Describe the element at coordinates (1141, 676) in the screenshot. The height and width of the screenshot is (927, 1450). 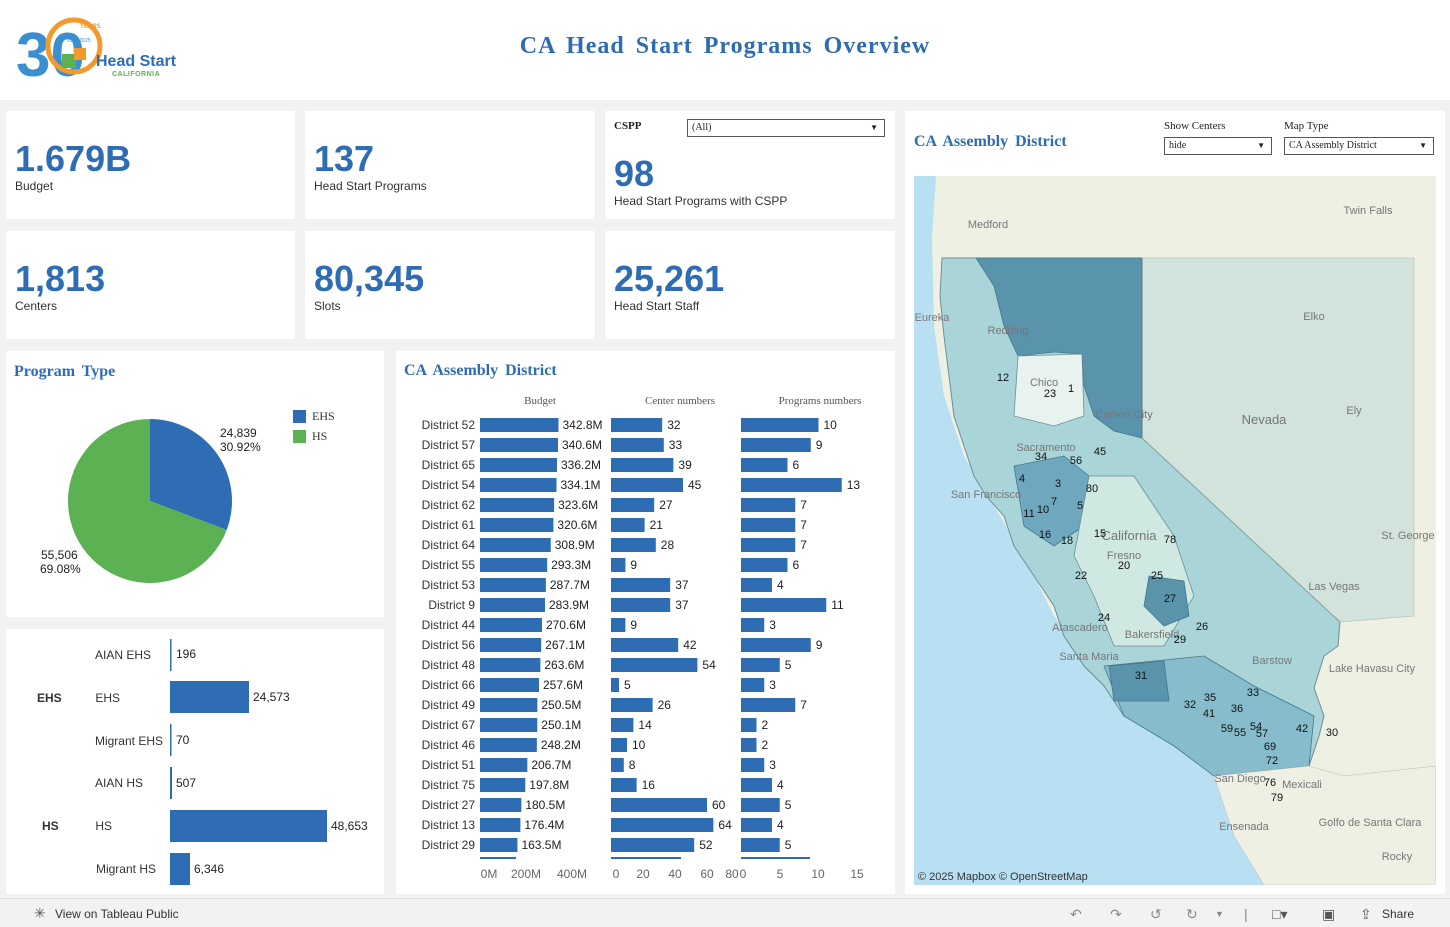
I see `district-number-label: 31` at that location.